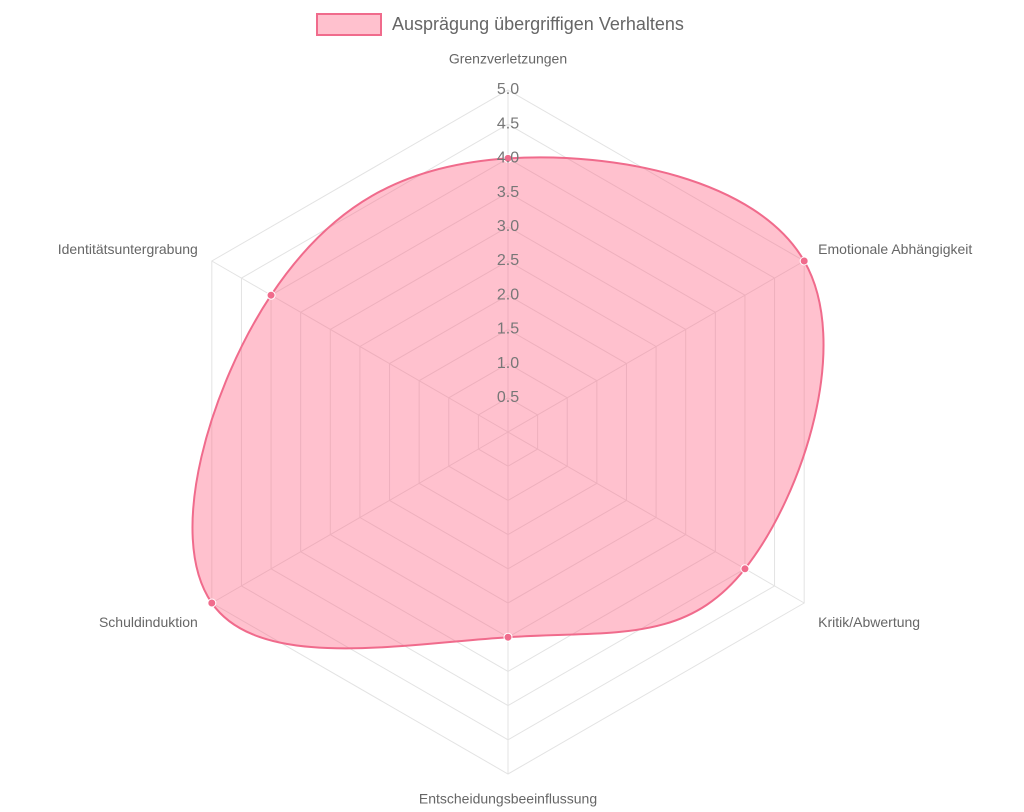 The height and width of the screenshot is (812, 1024). Describe the element at coordinates (508, 329) in the screenshot. I see `r-tick-label: 1.5` at that location.